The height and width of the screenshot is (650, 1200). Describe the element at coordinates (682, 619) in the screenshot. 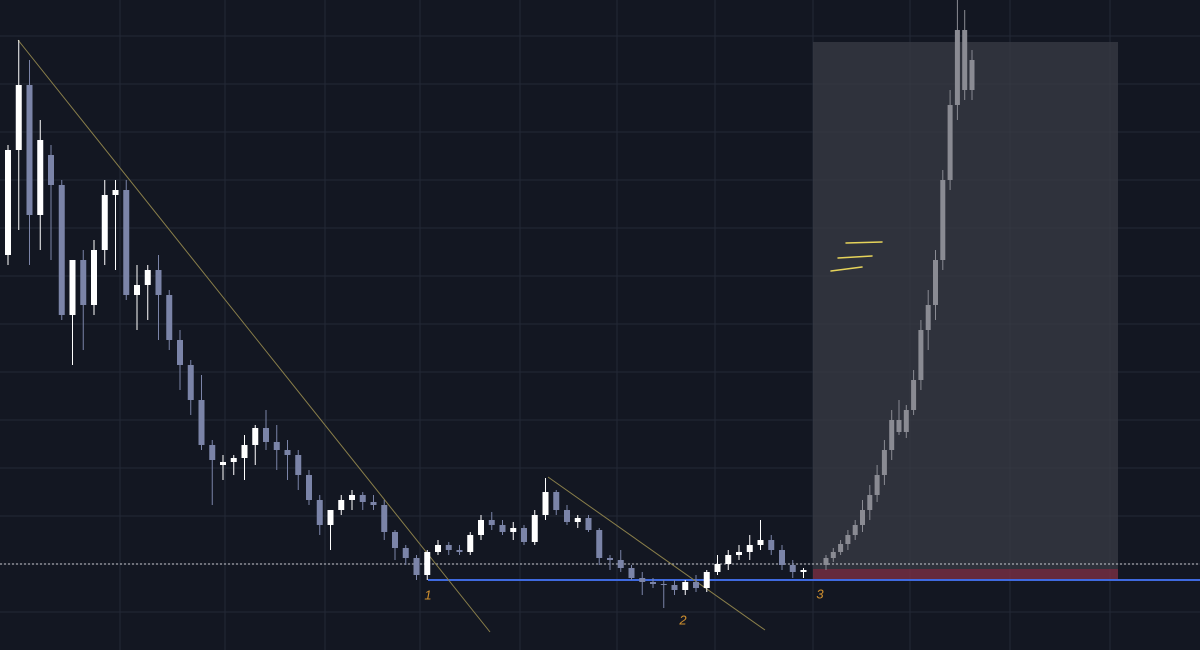

I see `annotation: 2` at that location.